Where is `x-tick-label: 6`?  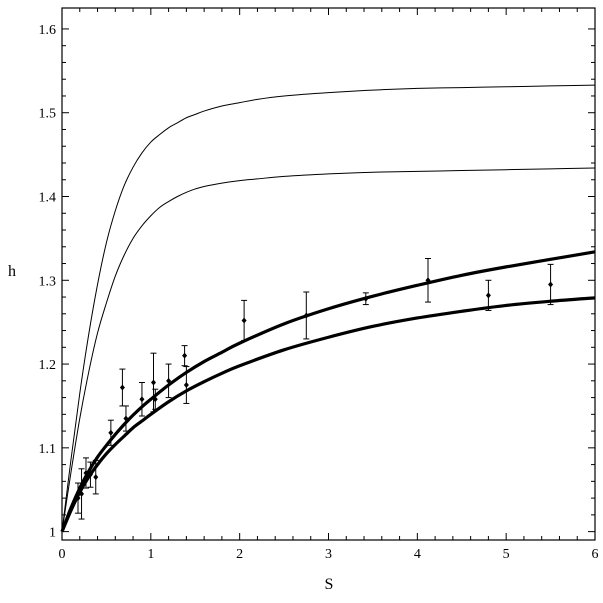 x-tick-label: 6 is located at coordinates (595, 554).